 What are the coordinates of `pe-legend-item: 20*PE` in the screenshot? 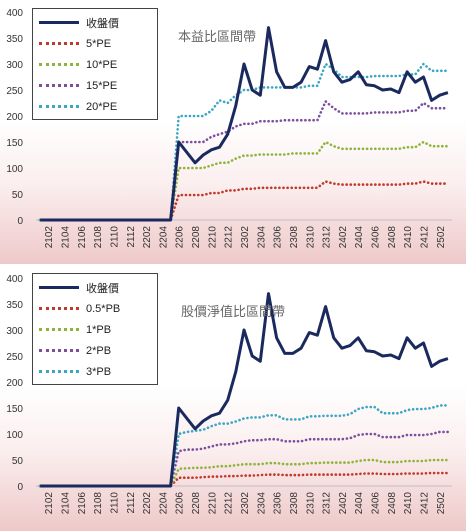 It's located at (95, 106).